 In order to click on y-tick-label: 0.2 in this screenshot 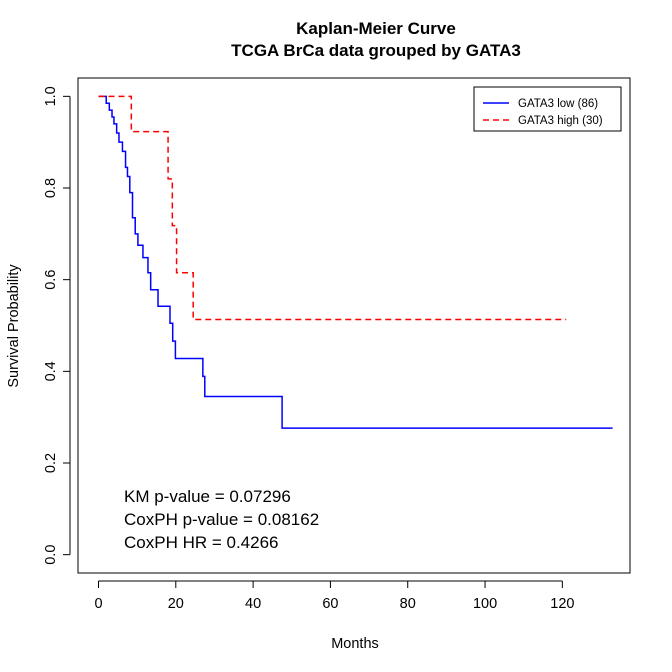, I will do `click(51, 463)`.